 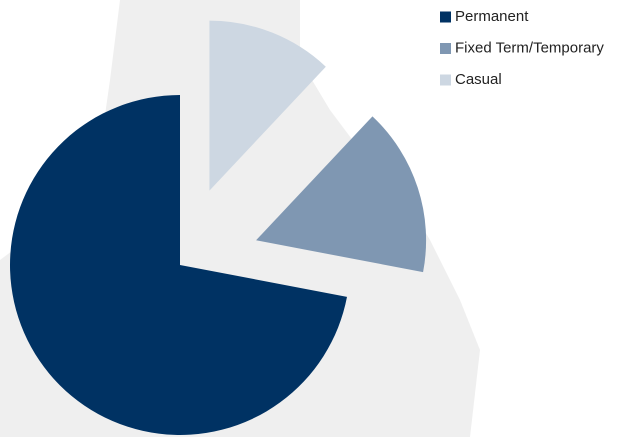 I want to click on legend-label: Casual, so click(x=478, y=79).